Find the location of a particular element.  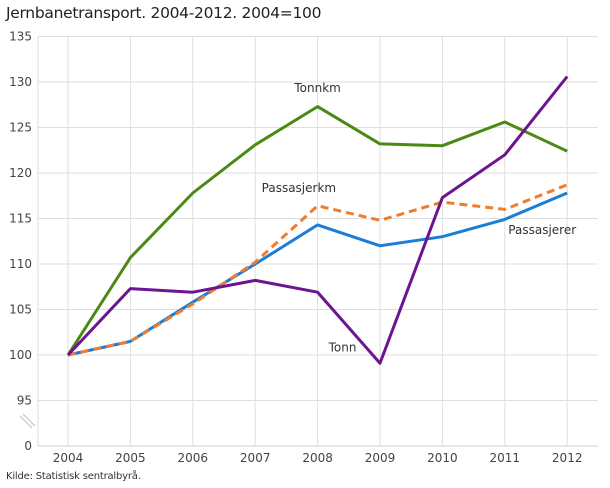

axis-break-icon is located at coordinates (27, 421).